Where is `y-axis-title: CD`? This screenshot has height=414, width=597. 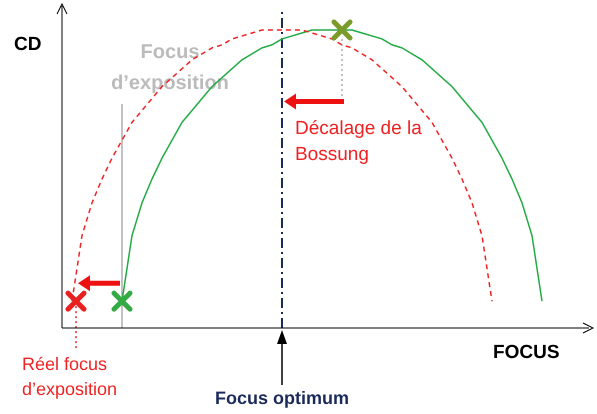
y-axis-title: CD is located at coordinates (28, 44).